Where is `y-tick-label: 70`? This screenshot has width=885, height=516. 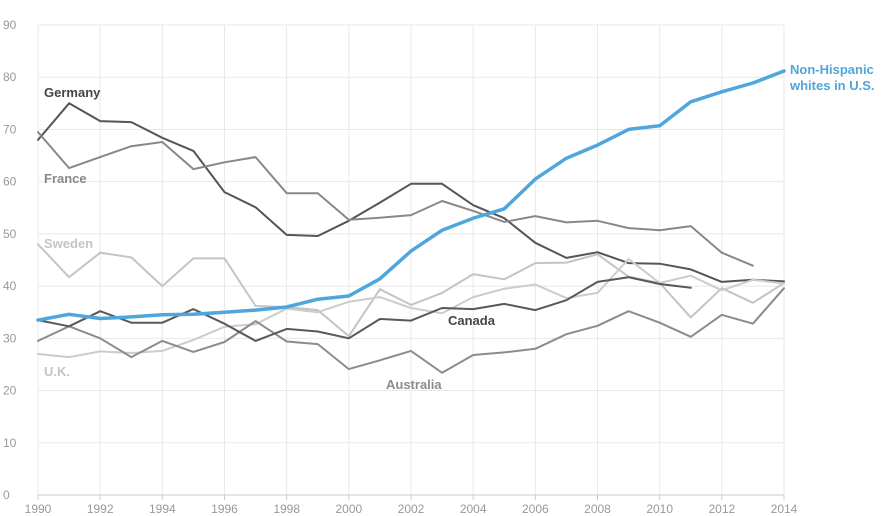
y-tick-label: 70 is located at coordinates (10, 129).